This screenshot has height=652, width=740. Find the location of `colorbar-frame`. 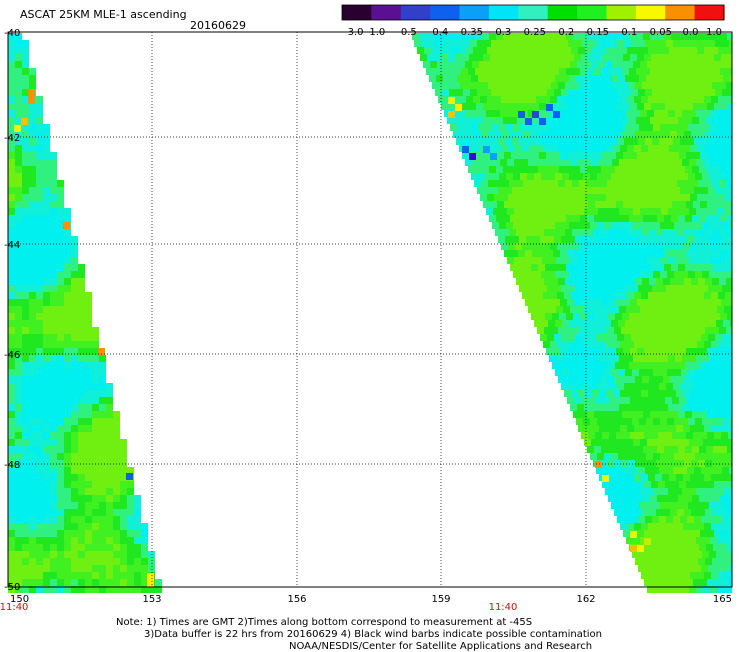

colorbar-frame is located at coordinates (533, 12).